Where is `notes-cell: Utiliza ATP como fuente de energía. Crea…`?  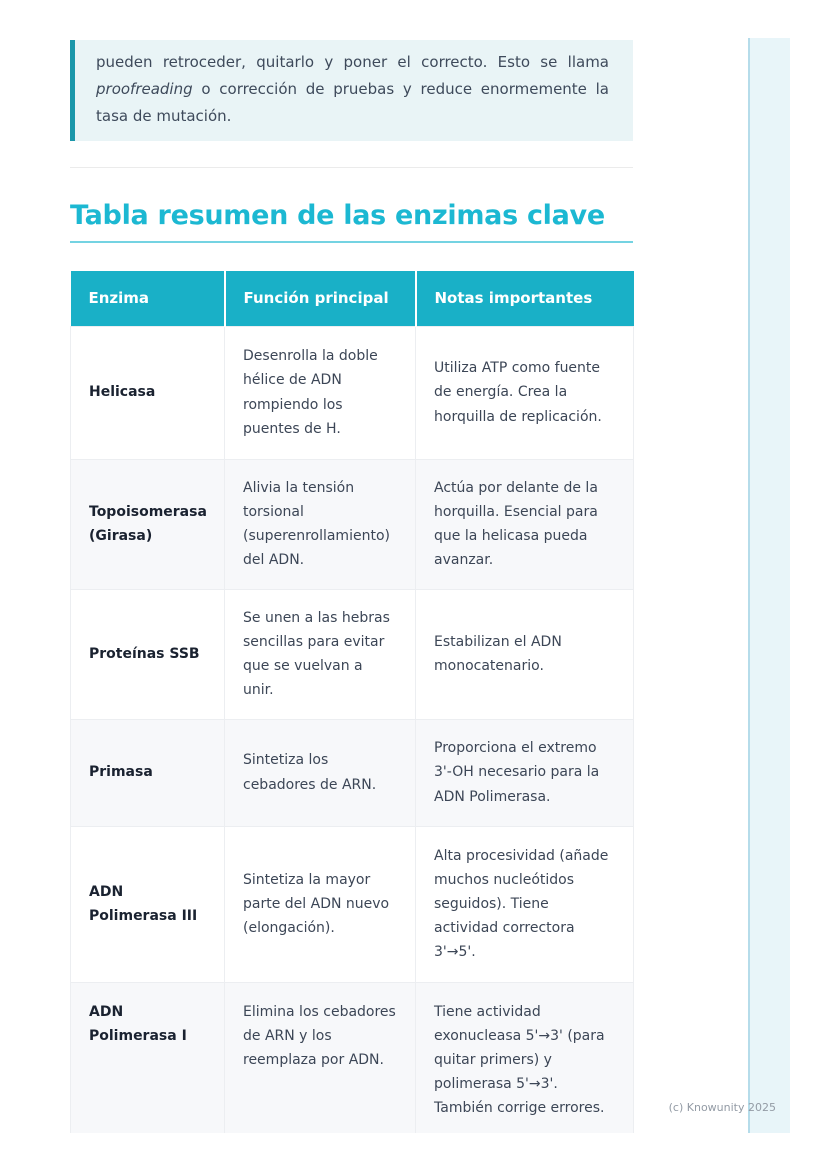
notes-cell: Utiliza ATP como fuente de energía. Crea… is located at coordinates (524, 392).